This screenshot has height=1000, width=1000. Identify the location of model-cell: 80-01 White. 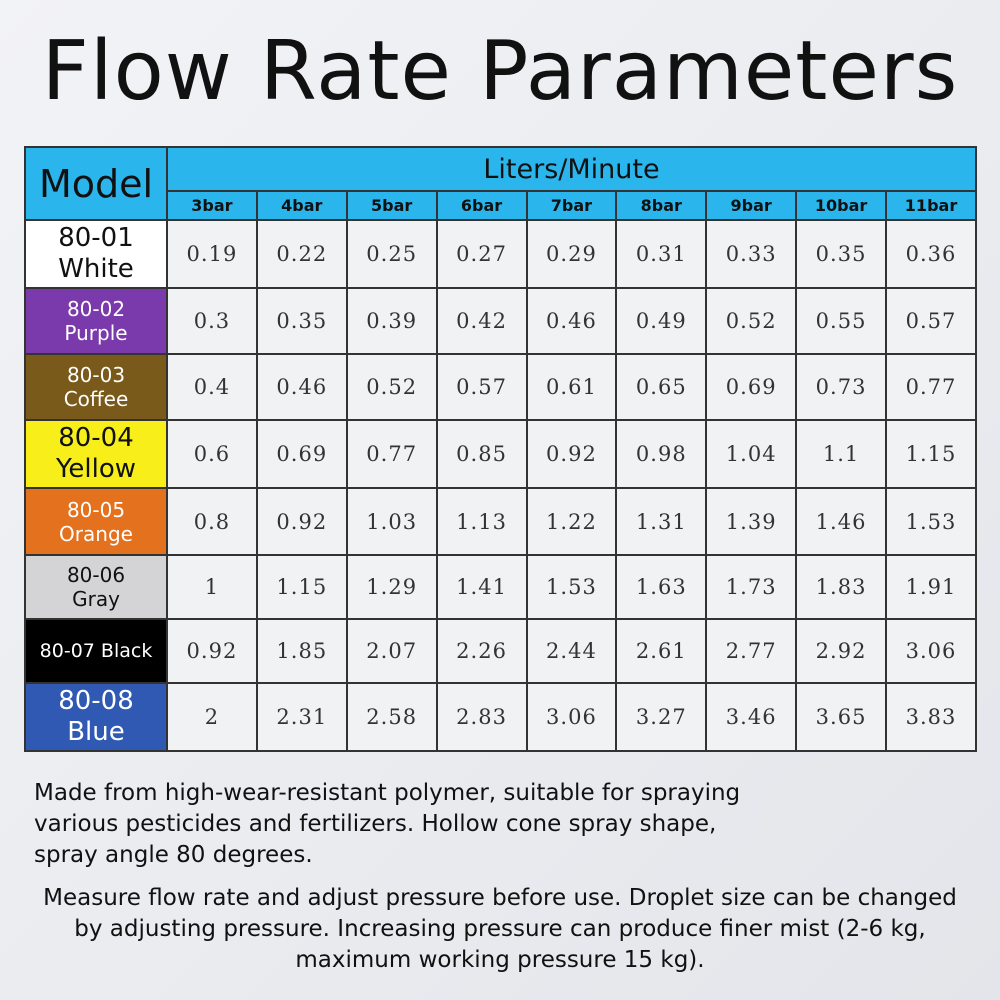
(96, 254).